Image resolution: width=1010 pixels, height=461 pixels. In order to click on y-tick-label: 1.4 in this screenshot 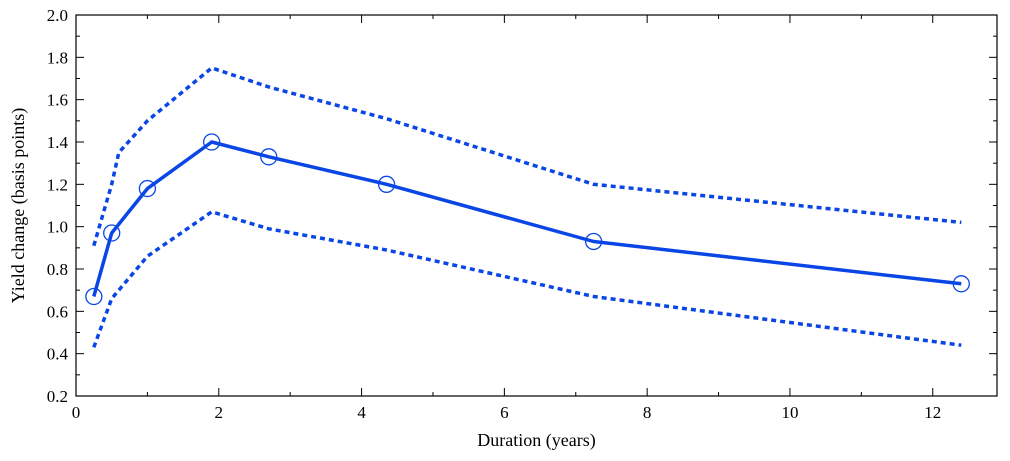, I will do `click(58, 142)`.